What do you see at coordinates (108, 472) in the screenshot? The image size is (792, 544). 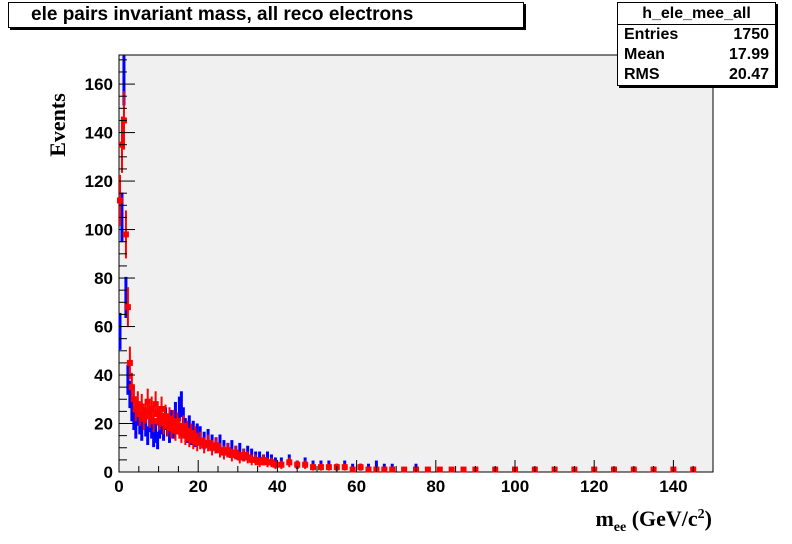 I see `y-tick-label: 0` at bounding box center [108, 472].